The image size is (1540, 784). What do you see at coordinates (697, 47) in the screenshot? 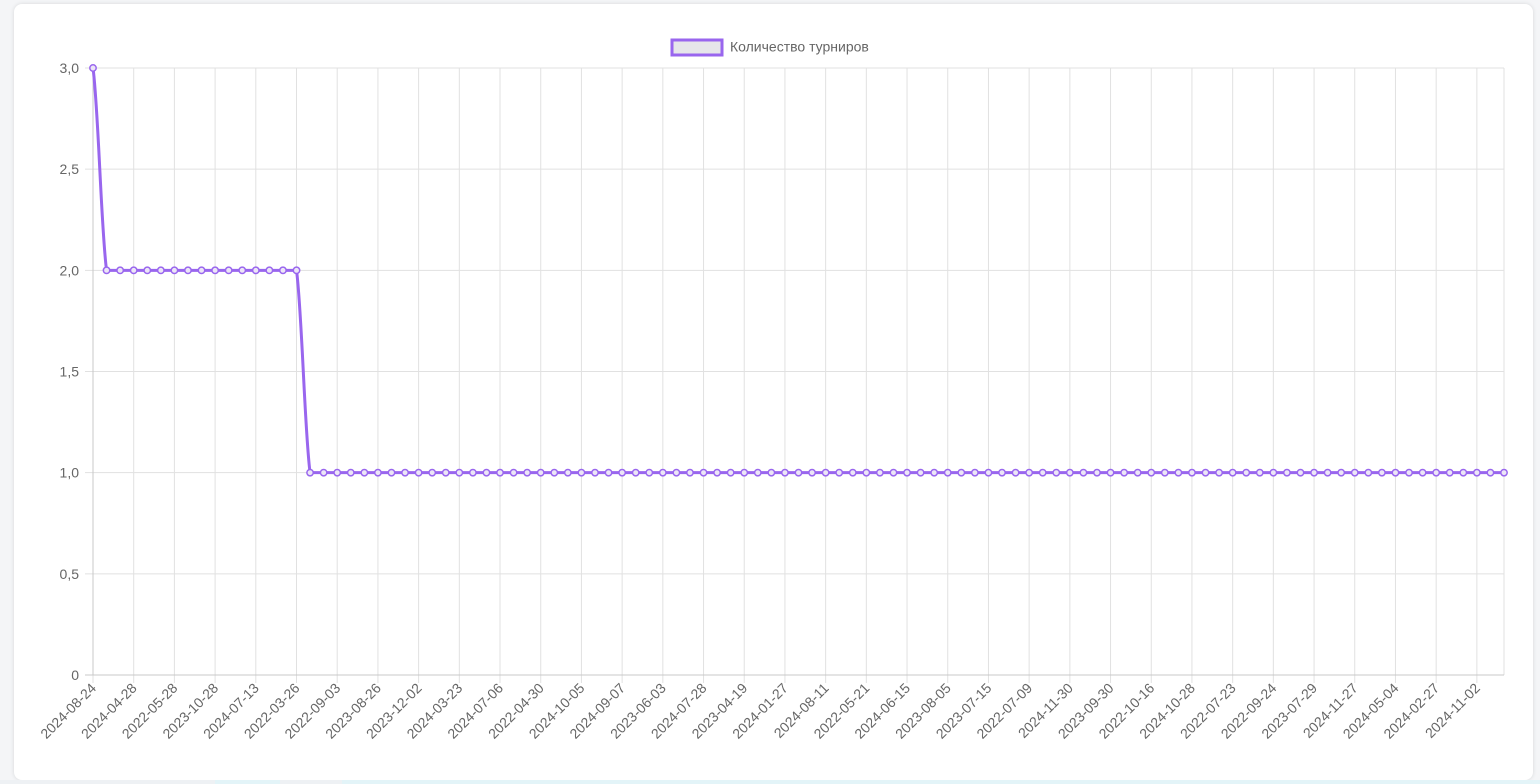
I see `legend-swatch` at bounding box center [697, 47].